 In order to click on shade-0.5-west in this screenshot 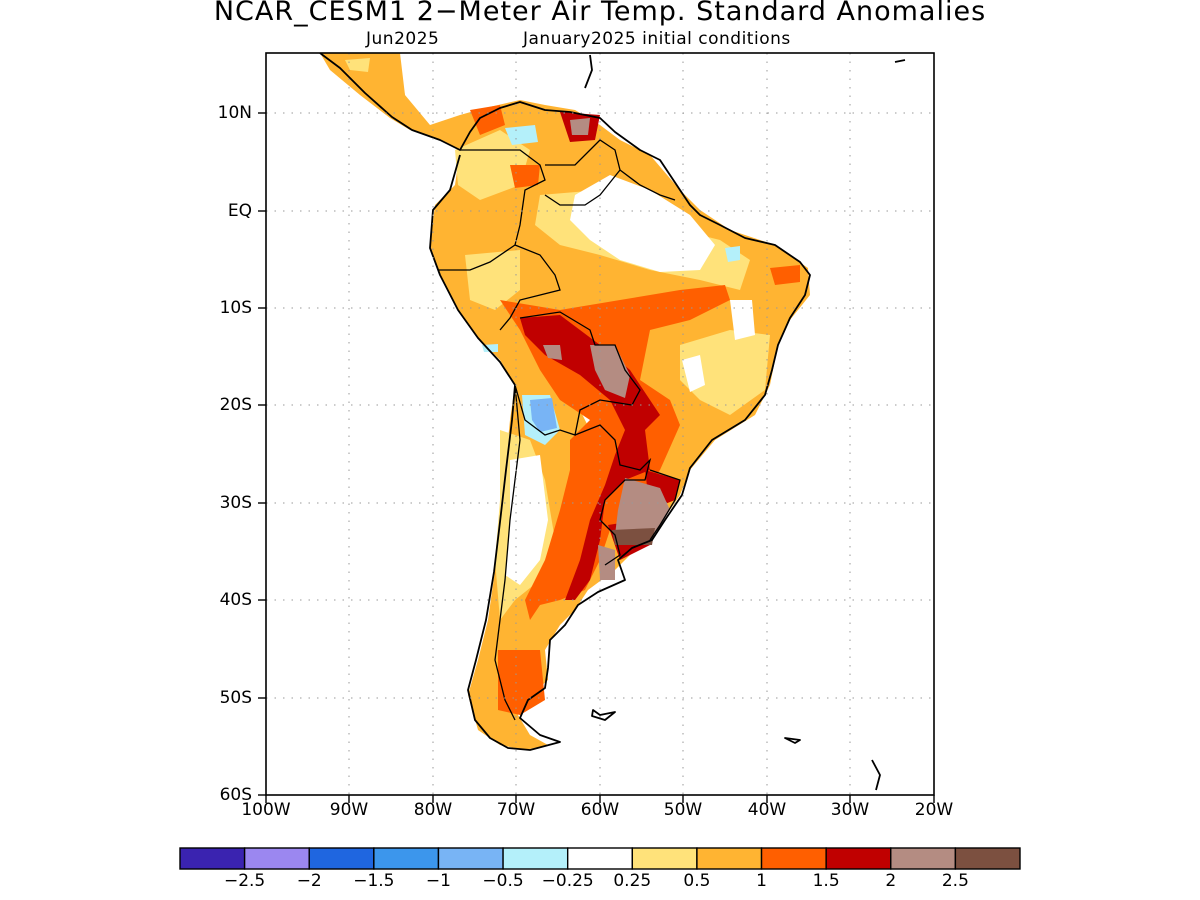, I will do `click(492, 280)`.